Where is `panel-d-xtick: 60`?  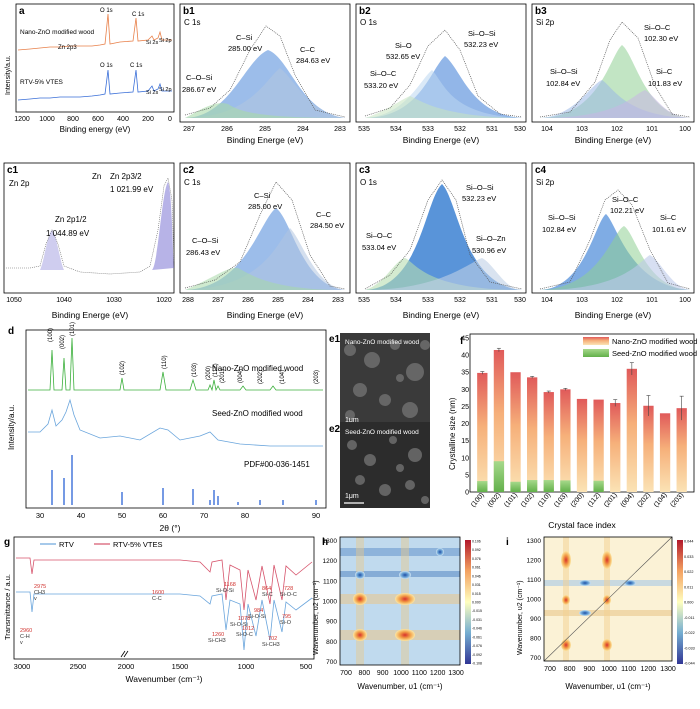 panel-d-xtick: 60 is located at coordinates (163, 515).